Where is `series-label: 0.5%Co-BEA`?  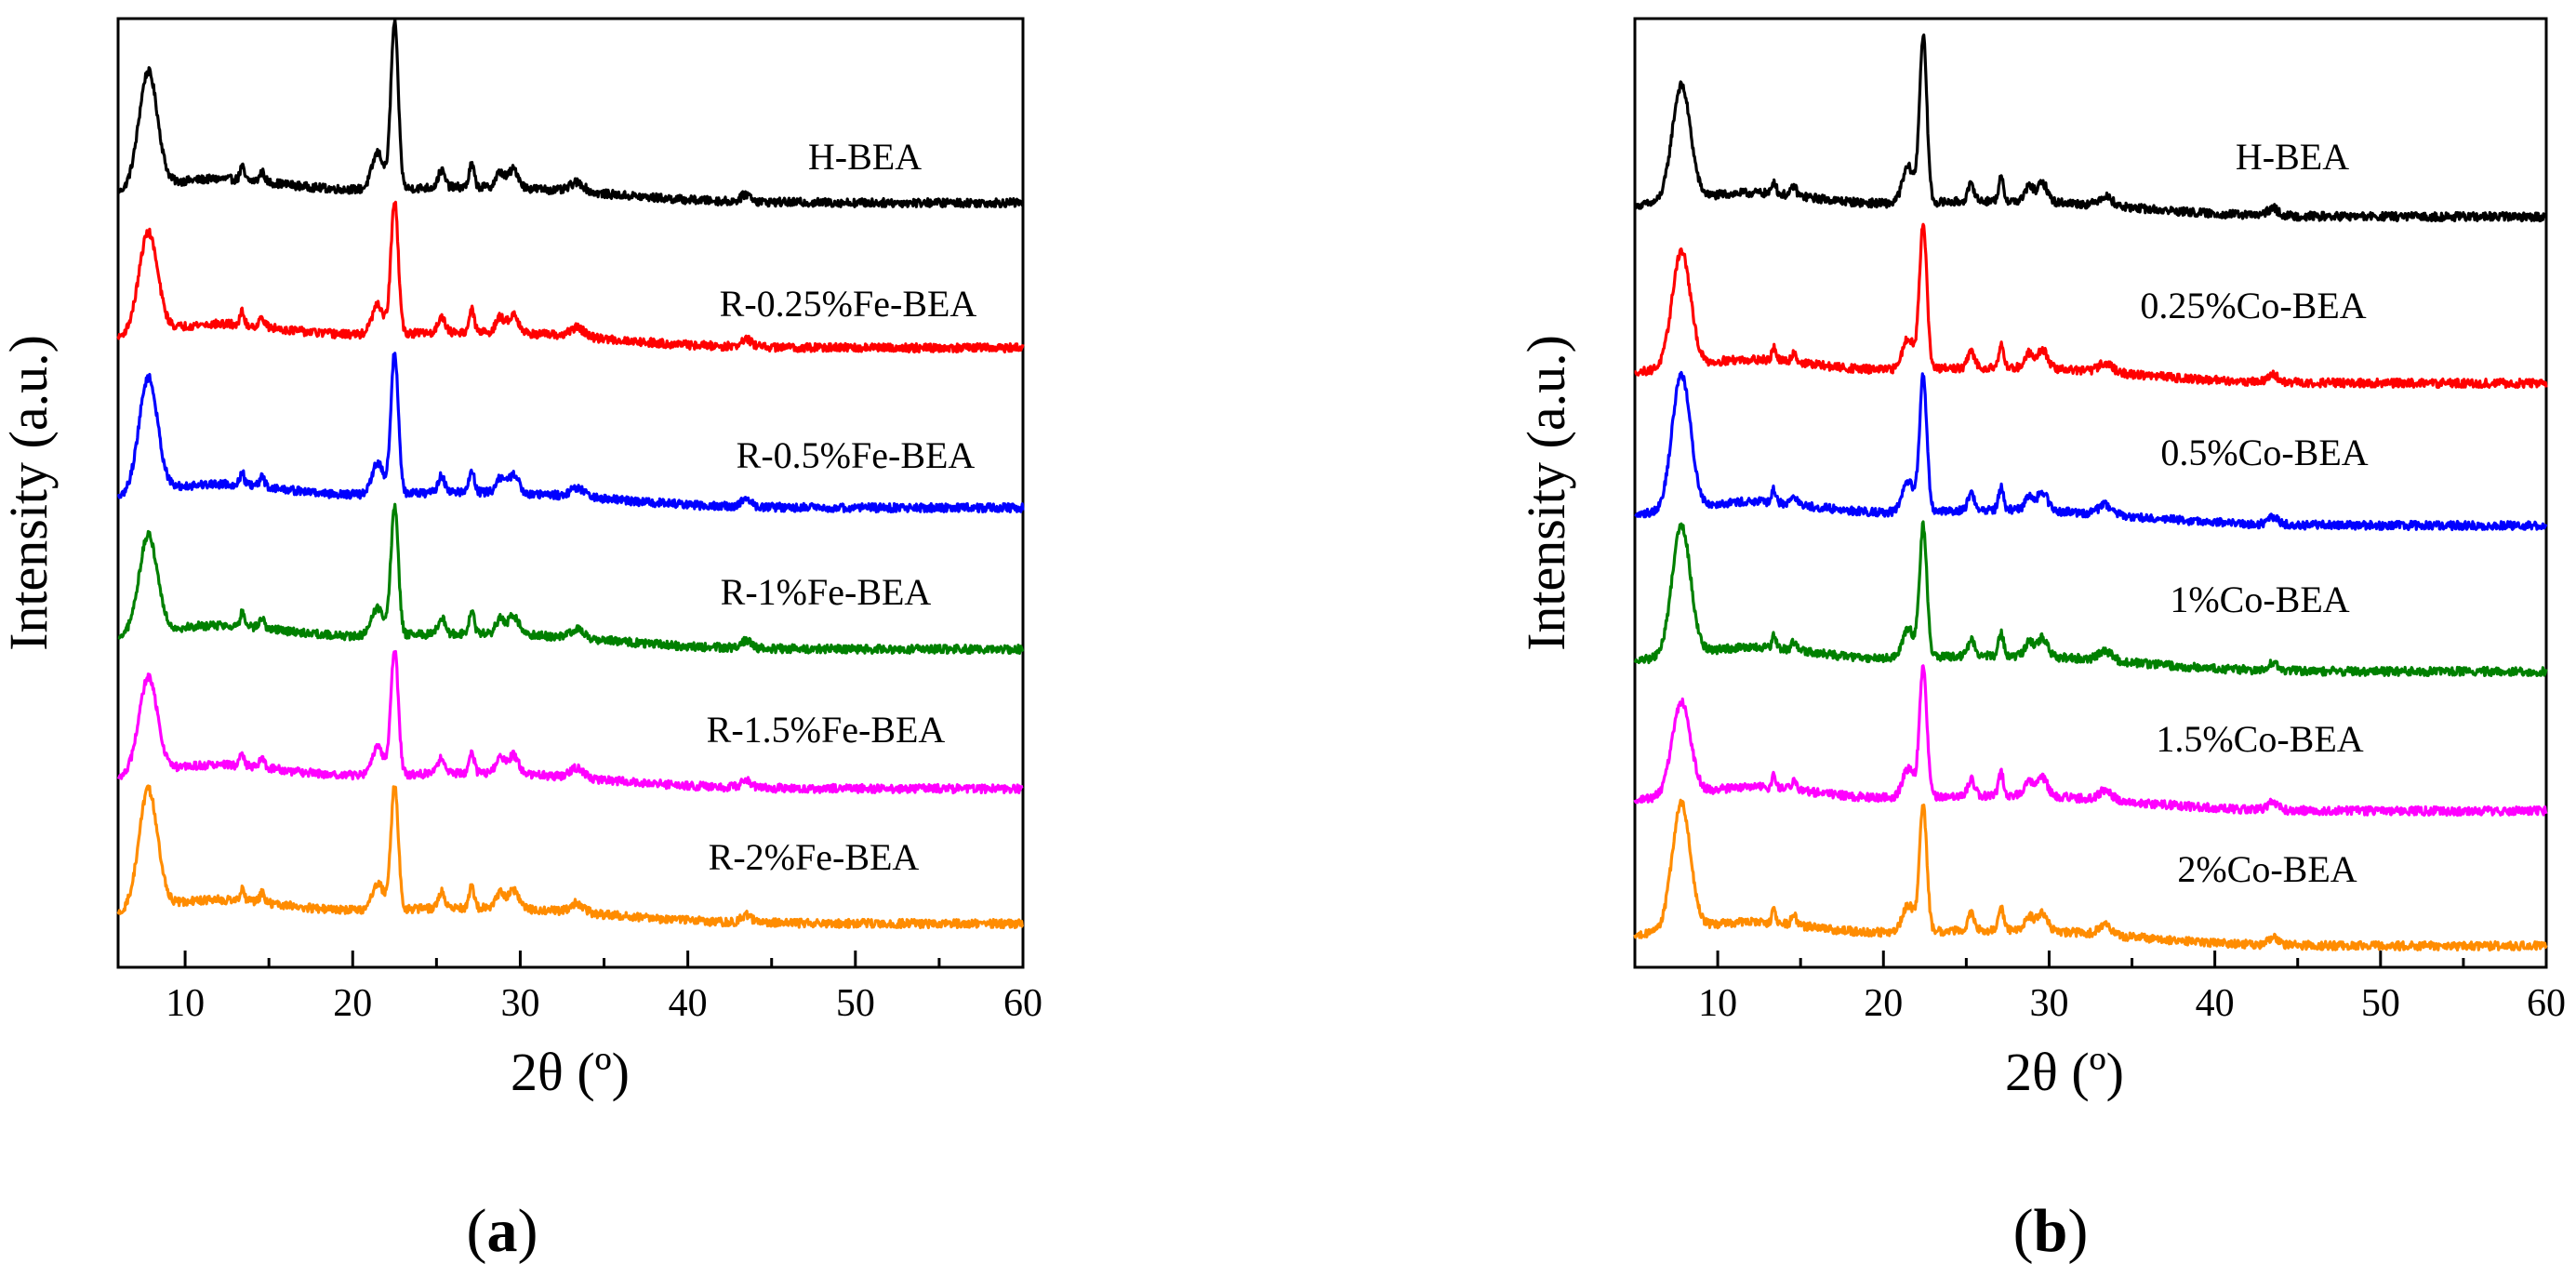 series-label: 0.5%Co-BEA is located at coordinates (2264, 452).